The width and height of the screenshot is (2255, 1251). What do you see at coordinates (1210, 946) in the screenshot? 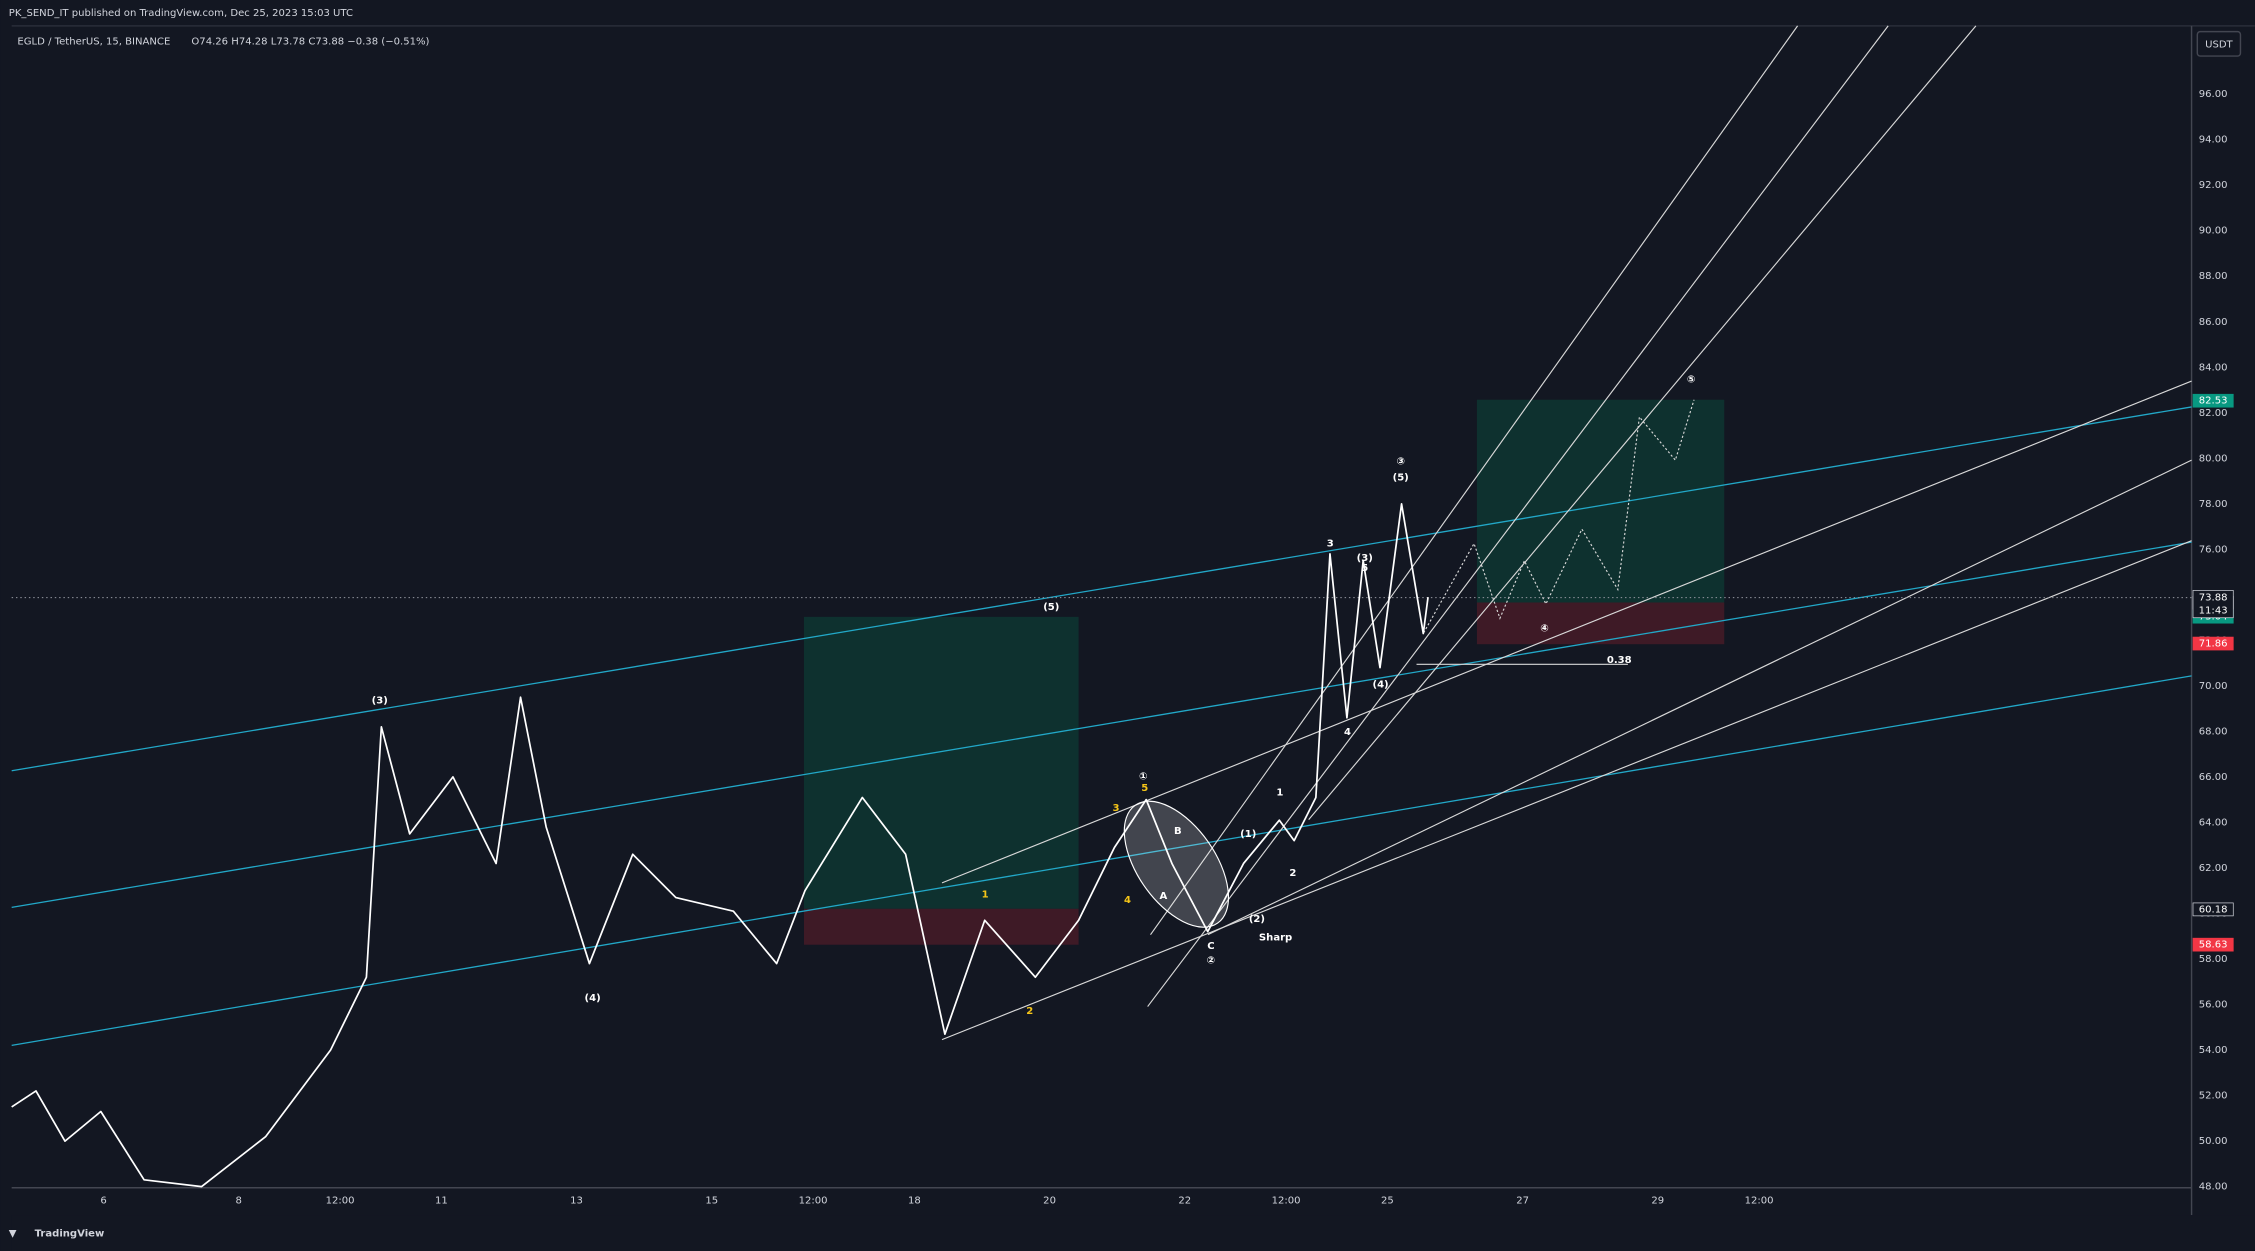
I see `wave-label: C` at bounding box center [1210, 946].